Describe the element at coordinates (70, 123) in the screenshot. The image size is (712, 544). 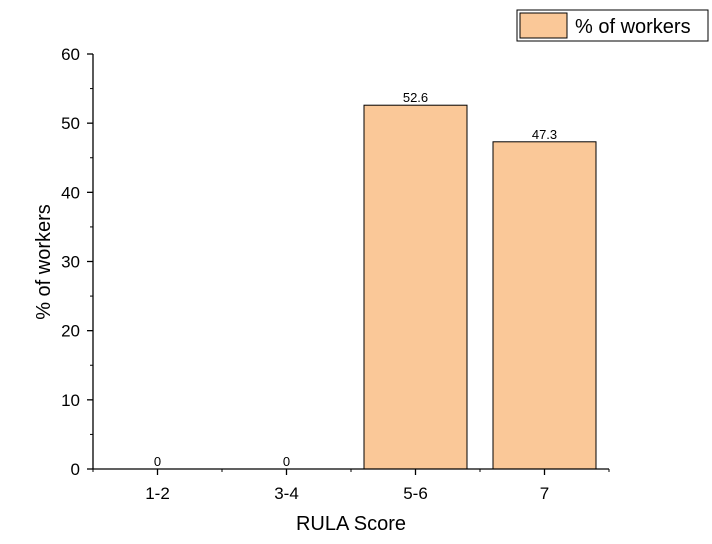
I see `y-tick-label: 50` at that location.